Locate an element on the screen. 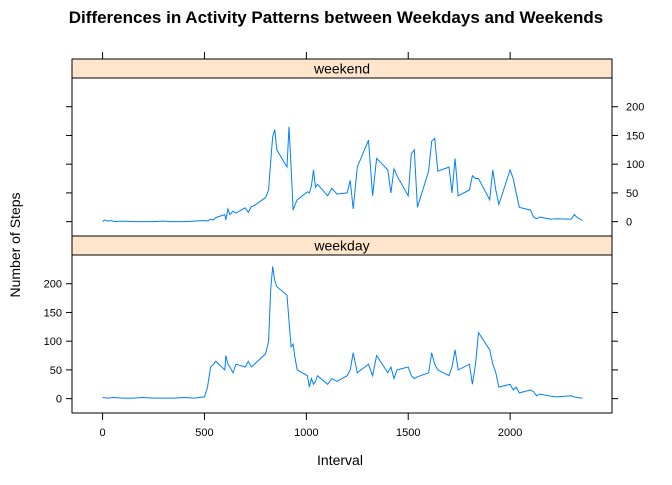  x-tick-label: 2000 is located at coordinates (510, 433).